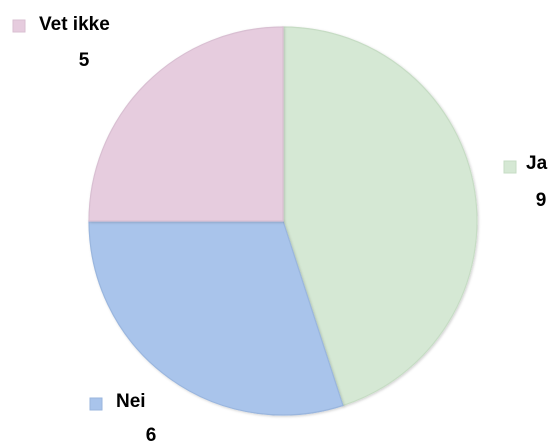 Image resolution: width=555 pixels, height=446 pixels. What do you see at coordinates (510, 167) in the screenshot?
I see `legend-marker-ja` at bounding box center [510, 167].